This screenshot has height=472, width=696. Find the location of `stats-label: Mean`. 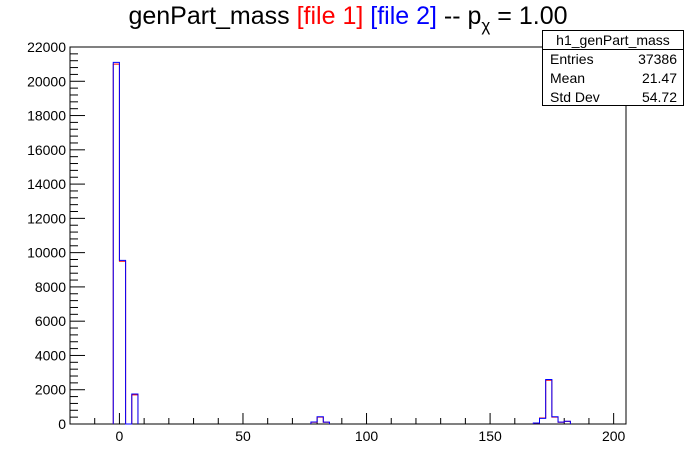

stats-label: Mean is located at coordinates (568, 78).